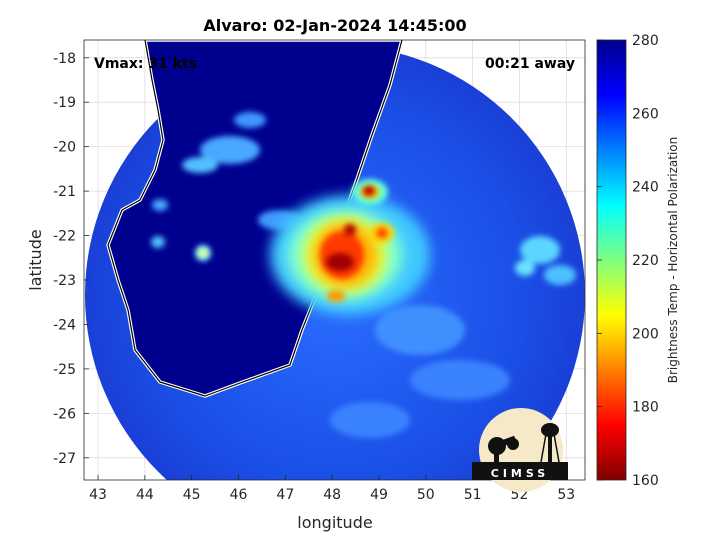  What do you see at coordinates (645, 334) in the screenshot?
I see `colorbar-tick-label: 200` at bounding box center [645, 334].